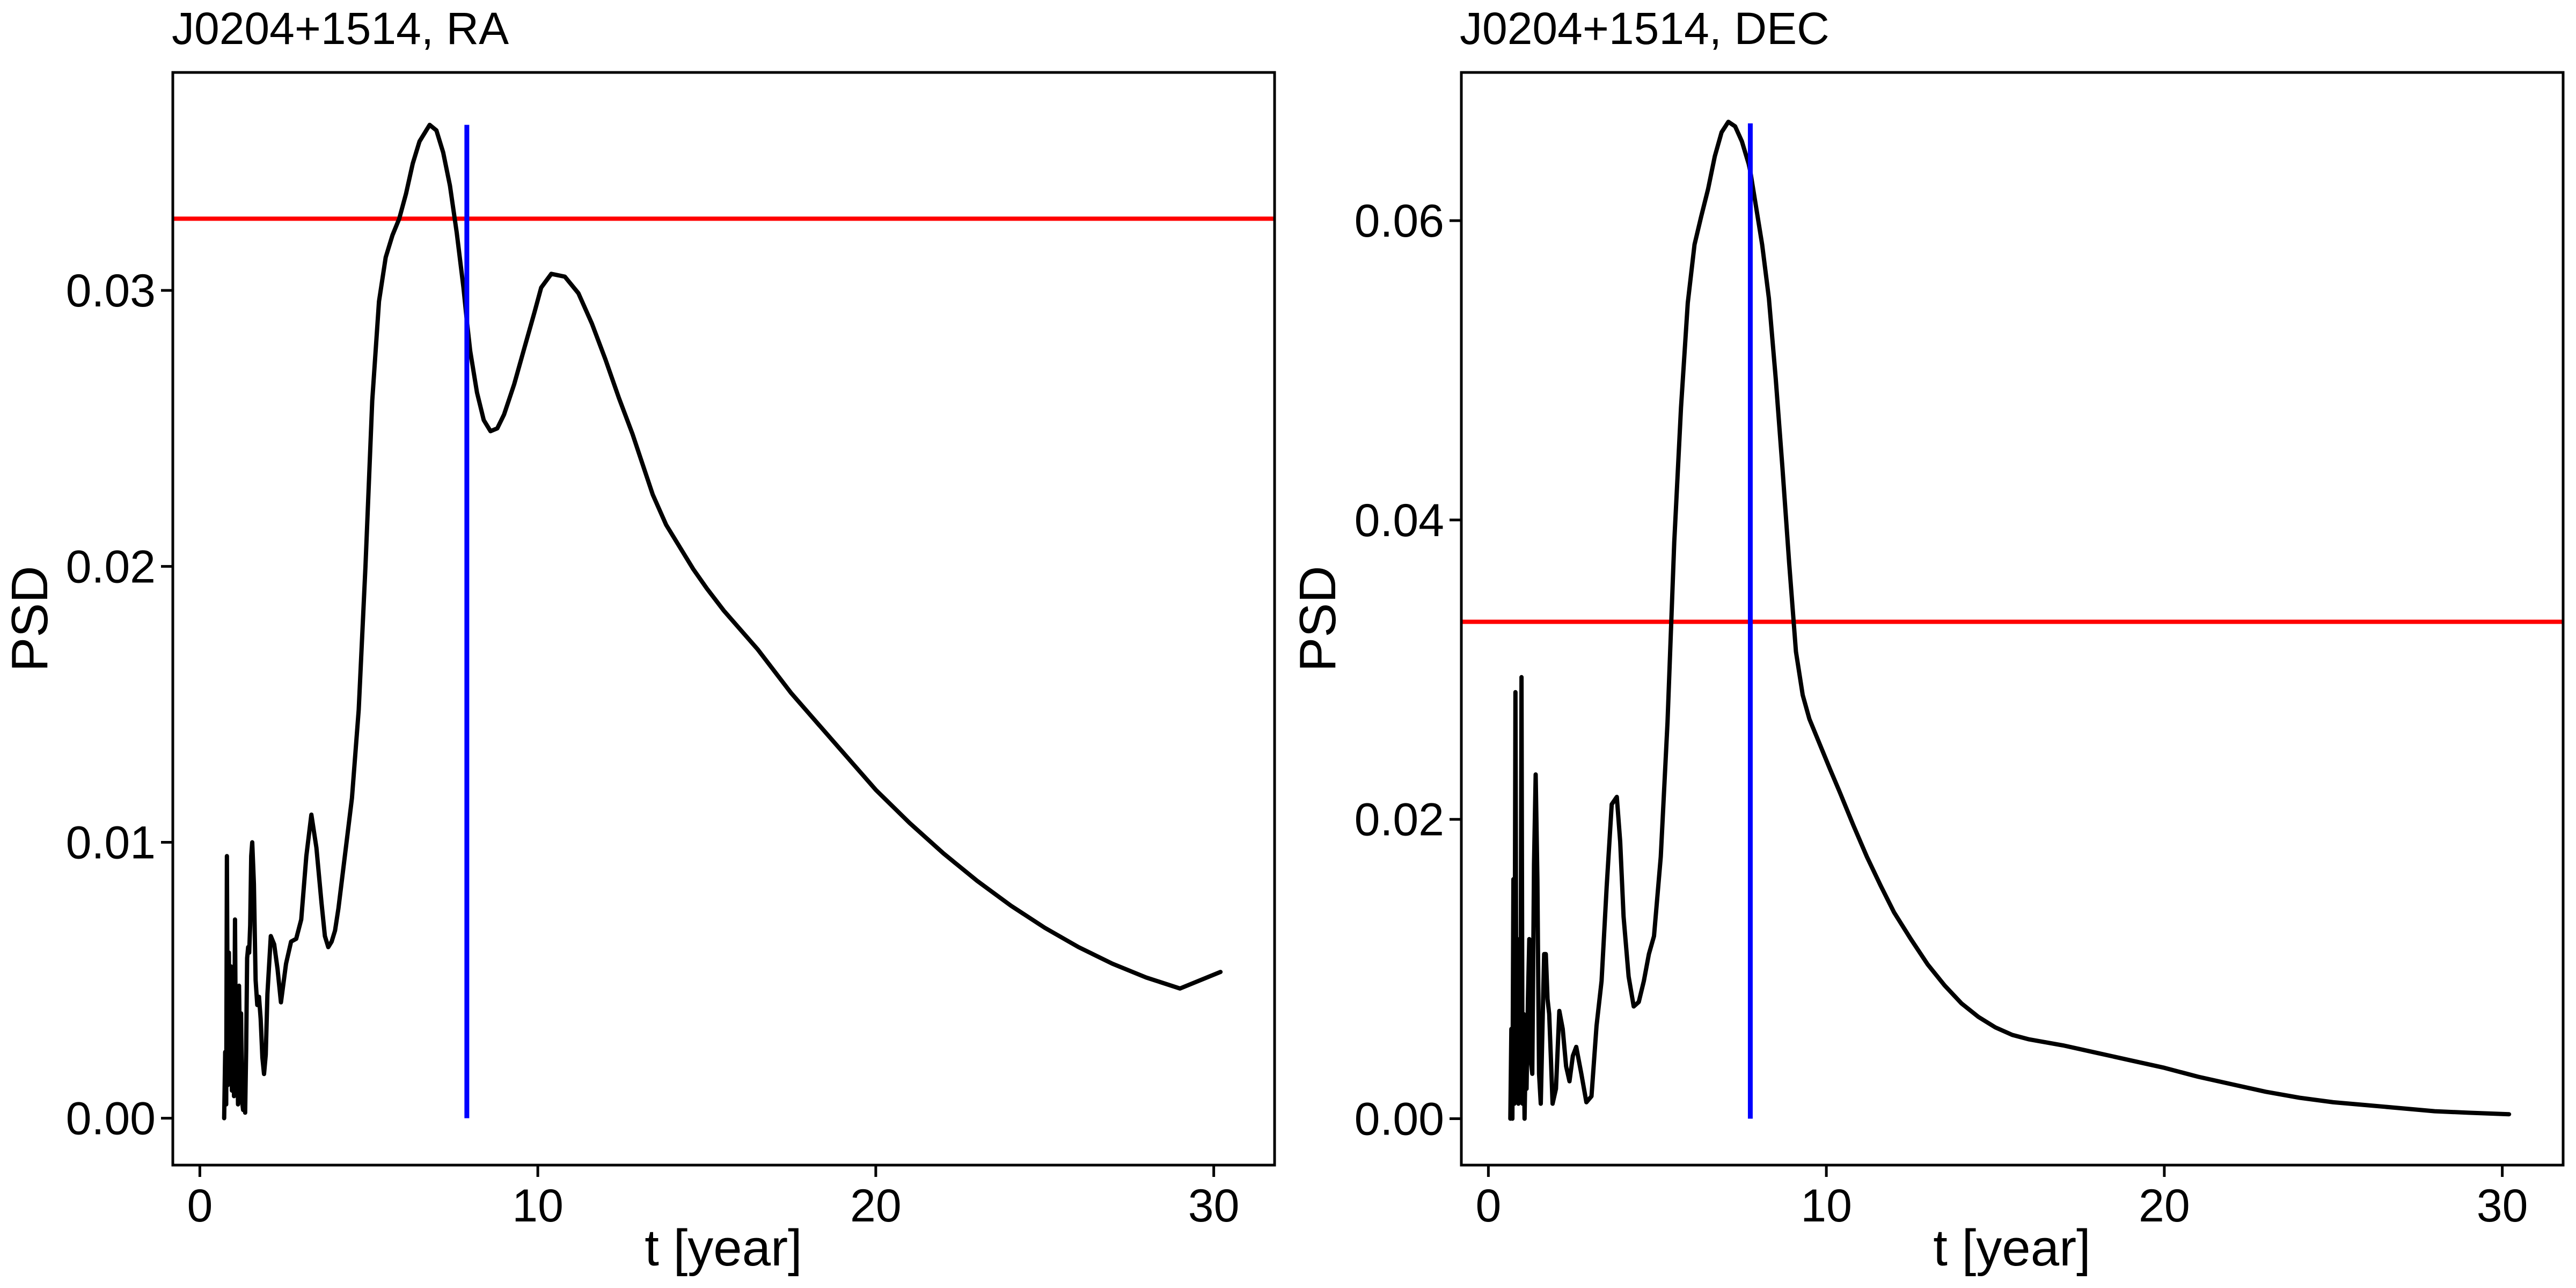 The width and height of the screenshot is (2576, 1288). What do you see at coordinates (1826, 1206) in the screenshot?
I see `panel-dec-x-tick-label: 10` at bounding box center [1826, 1206].